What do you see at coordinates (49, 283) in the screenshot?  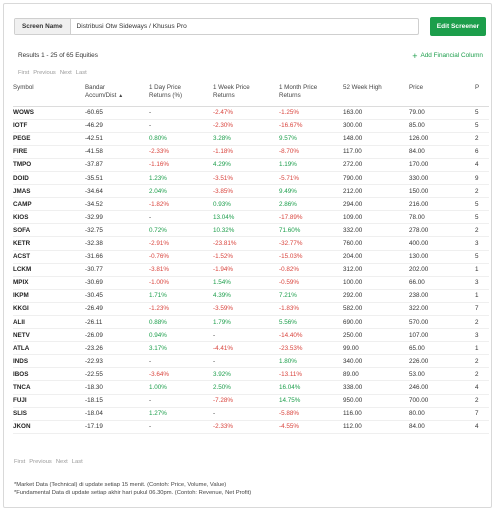 I see `cell-symbol: MPIX` at bounding box center [49, 283].